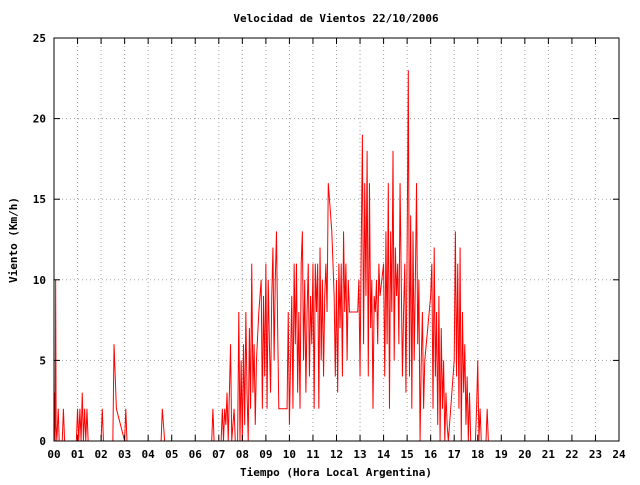 Image resolution: width=640 pixels, height=485 pixels. I want to click on x-tick-label: 17, so click(454, 454).